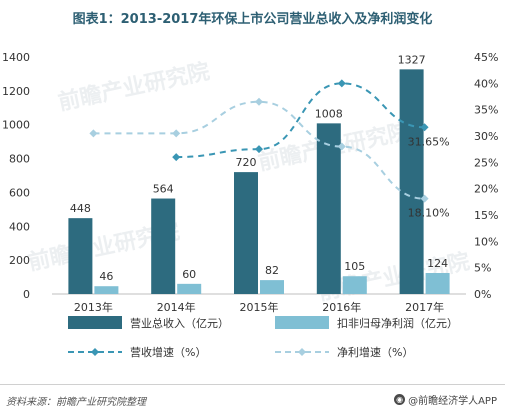 This screenshot has width=505, height=415. Describe the element at coordinates (163, 189) in the screenshot. I see `bar-data-label: 564` at that location.